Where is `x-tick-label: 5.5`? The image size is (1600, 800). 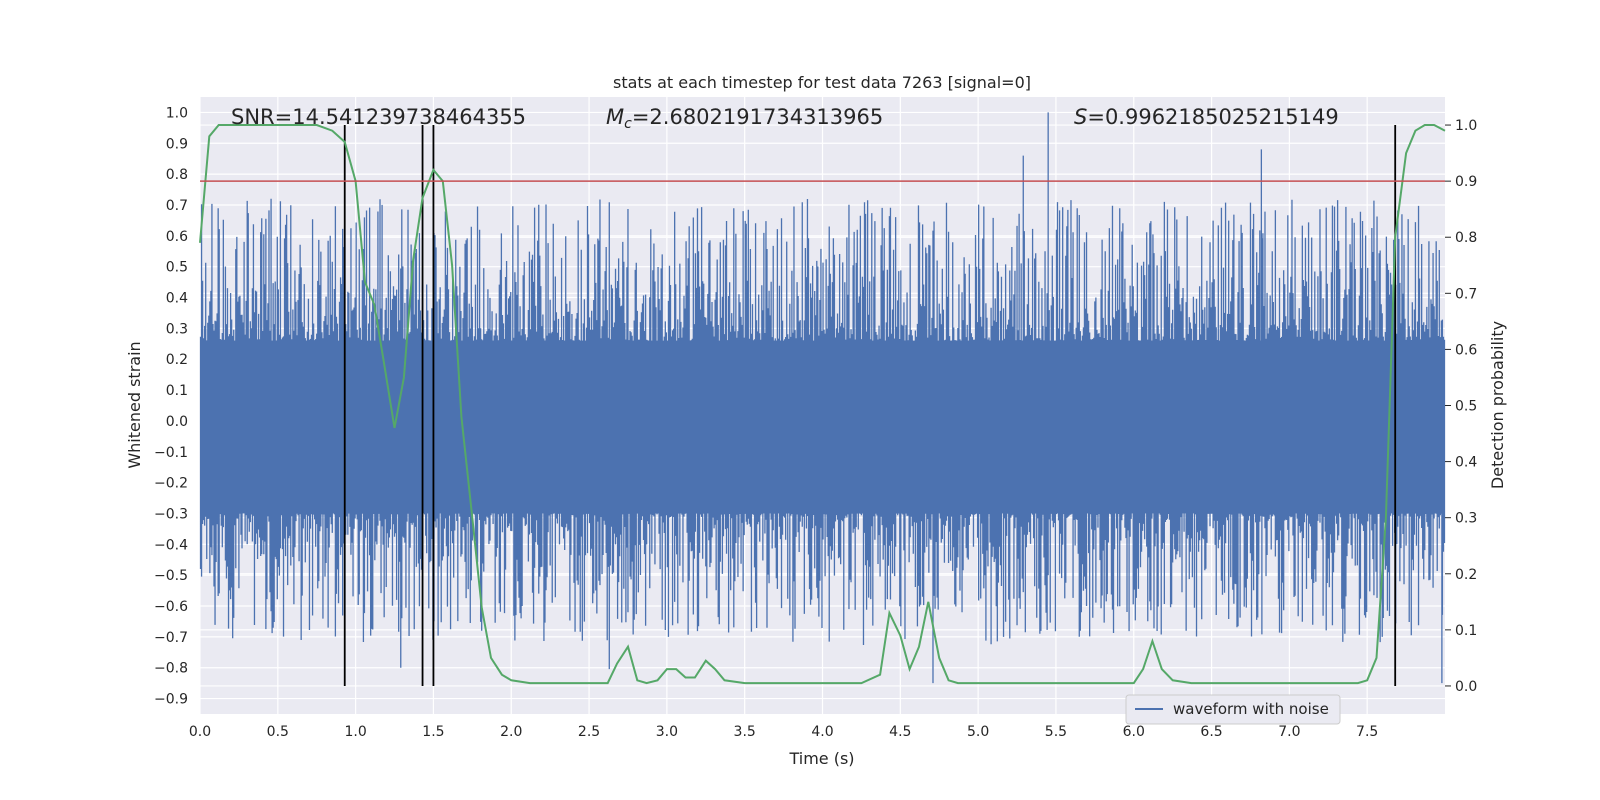
x-tick-label: 5.5 is located at coordinates (1056, 732).